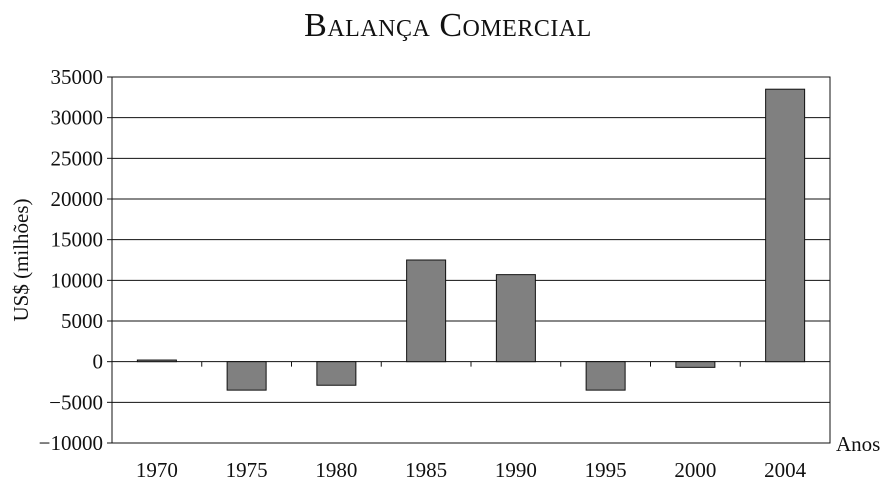 Image resolution: width=895 pixels, height=486 pixels. I want to click on bar-1990, so click(515, 318).